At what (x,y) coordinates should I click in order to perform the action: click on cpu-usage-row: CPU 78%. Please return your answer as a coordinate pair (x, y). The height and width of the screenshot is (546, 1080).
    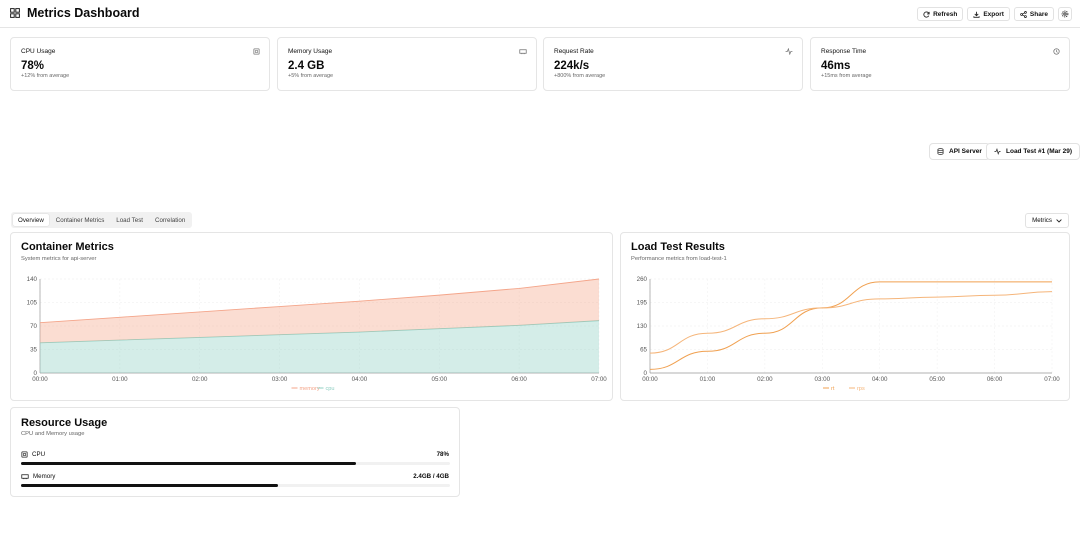
    Looking at the image, I should click on (235, 454).